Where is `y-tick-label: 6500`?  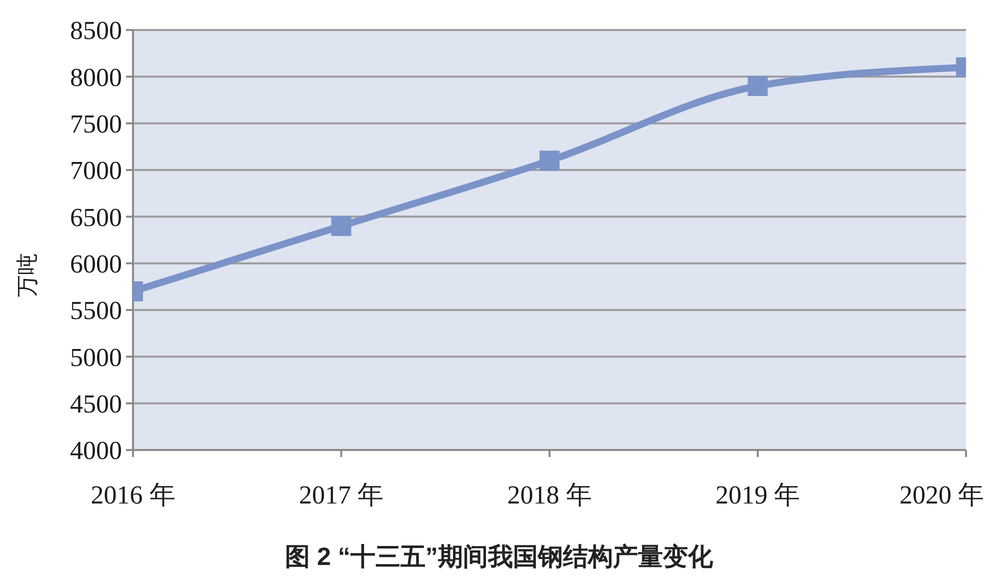
y-tick-label: 6500 is located at coordinates (96, 217).